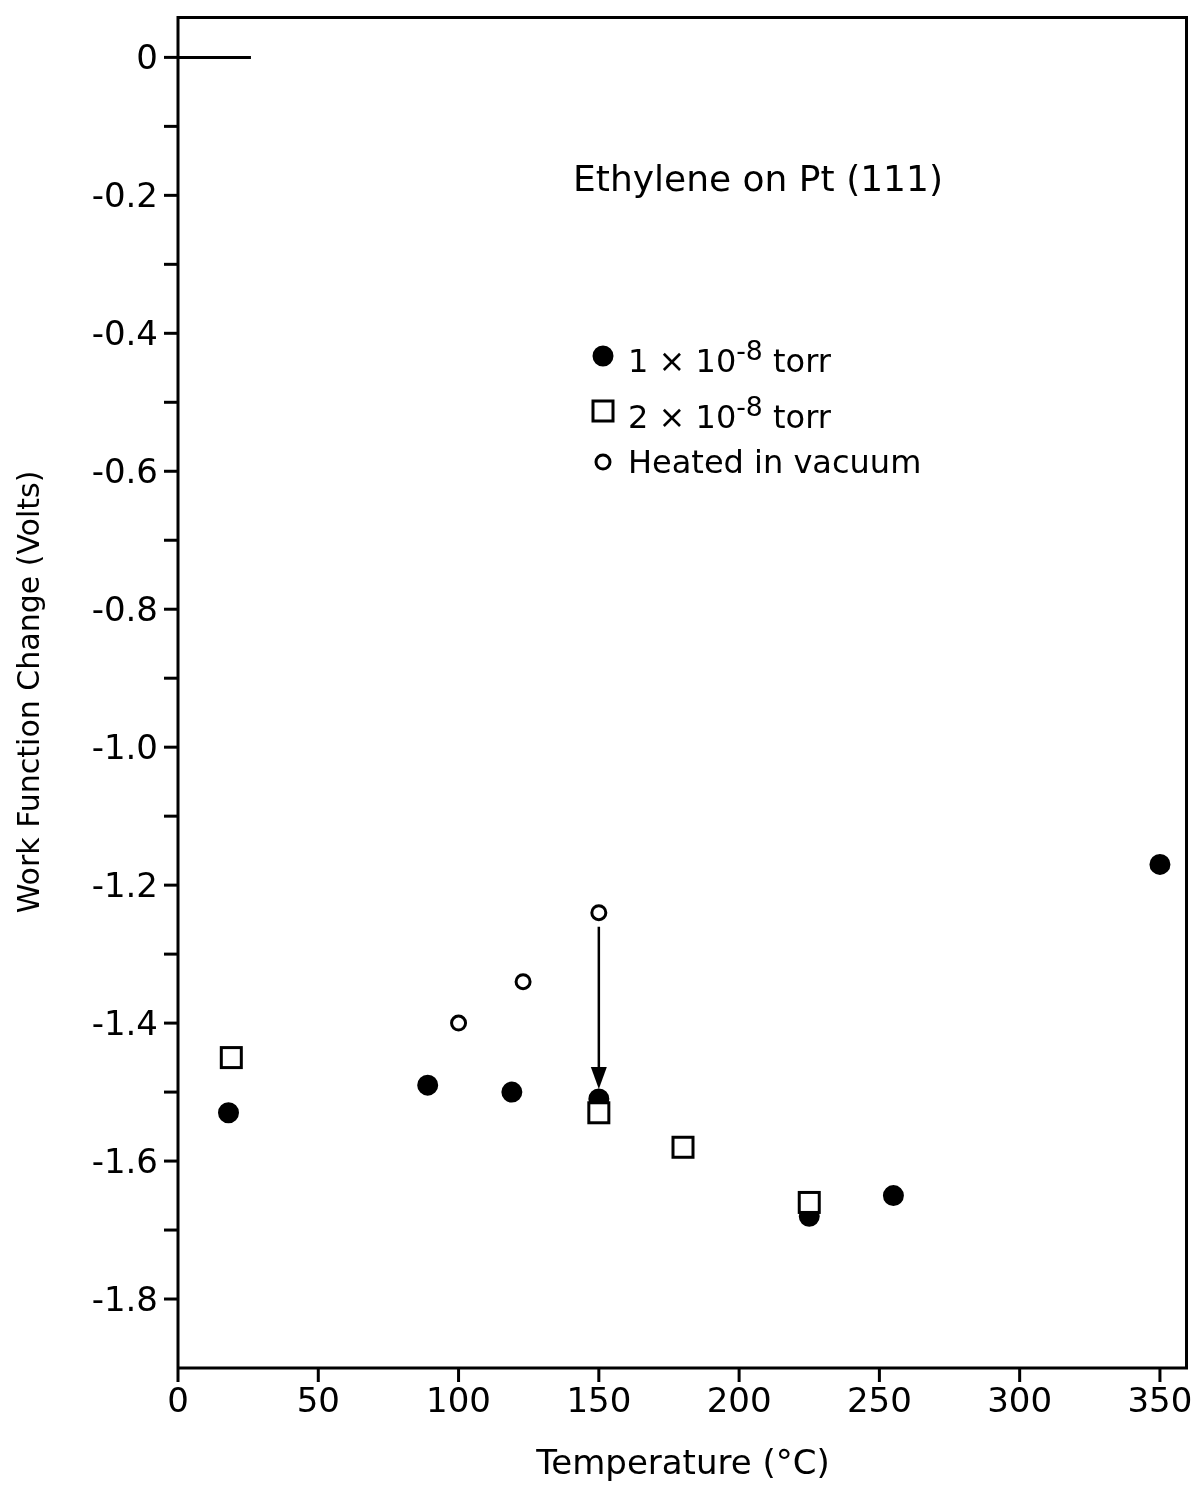  What do you see at coordinates (124, 1299) in the screenshot?
I see `y-tick-label: -1.8` at bounding box center [124, 1299].